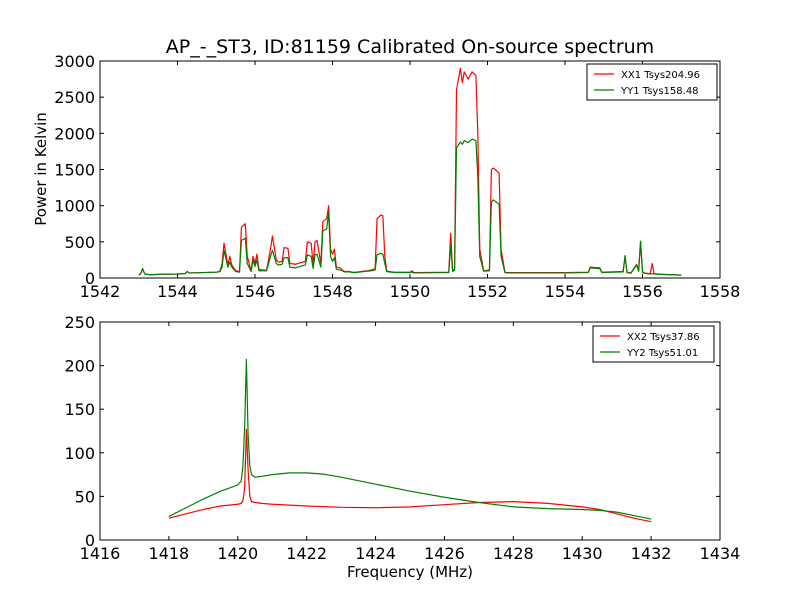 The height and width of the screenshot is (600, 800). Describe the element at coordinates (255, 291) in the screenshot. I see `x-tick-label: 1546` at that location.